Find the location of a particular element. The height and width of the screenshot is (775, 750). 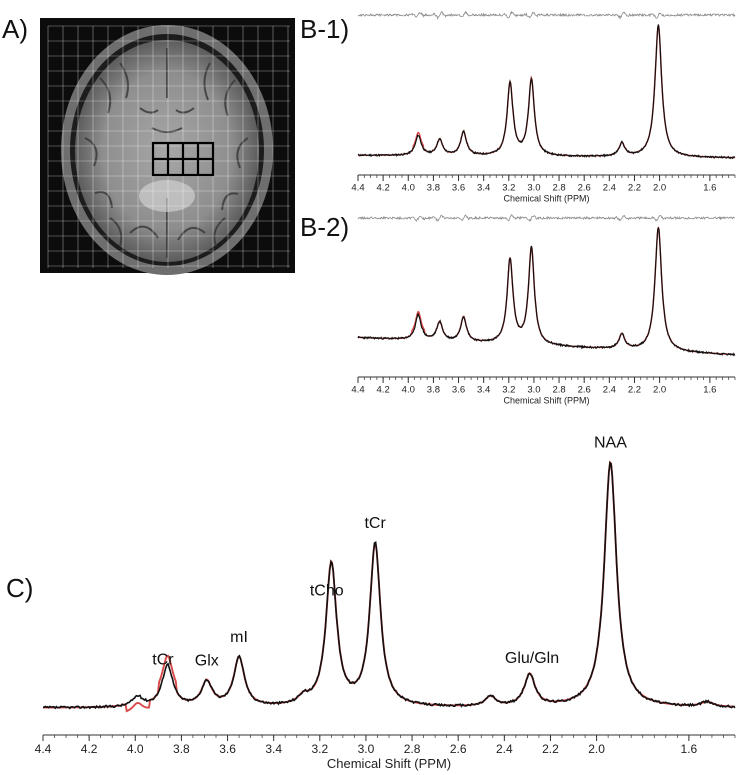

peak-annotation-label: tCho is located at coordinates (327, 591).